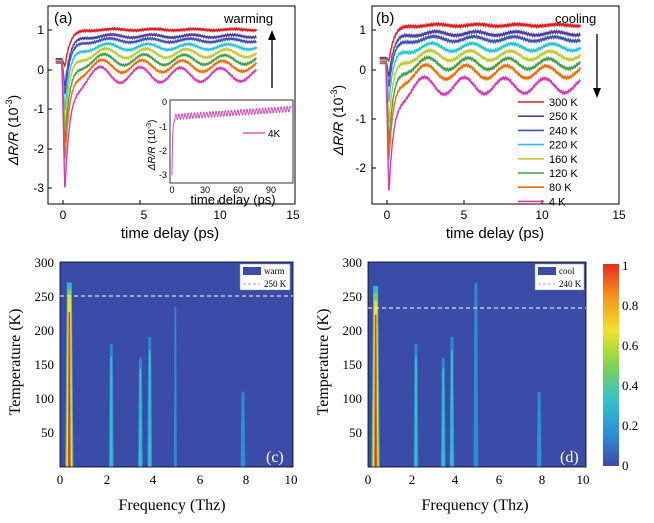 Image resolution: width=654 pixels, height=523 pixels. I want to click on panel-a-yticks: 1 0 -1 -2 -3, so click(38, 109).